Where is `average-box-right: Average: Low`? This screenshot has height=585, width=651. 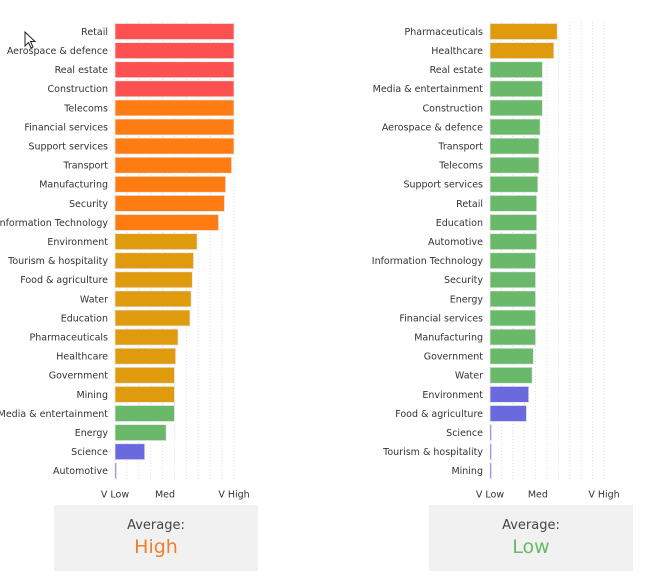 average-box-right: Average: Low is located at coordinates (531, 538).